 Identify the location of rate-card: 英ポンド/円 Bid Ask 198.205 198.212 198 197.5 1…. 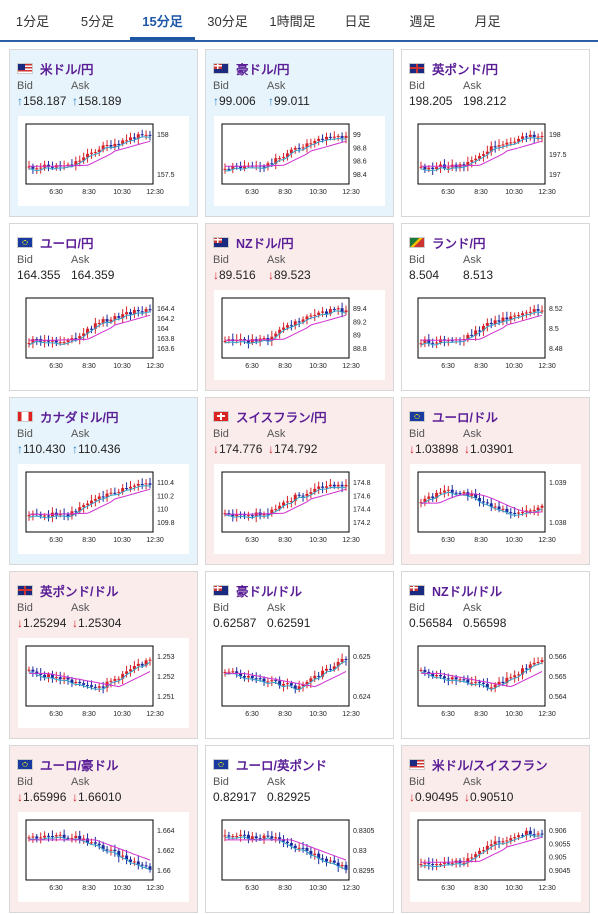
(495, 133).